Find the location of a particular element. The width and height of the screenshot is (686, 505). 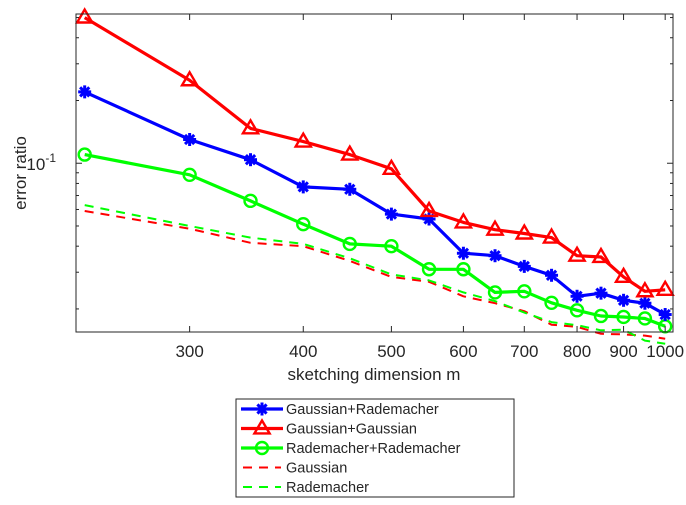

x-tick-label: 400 is located at coordinates (303, 351).